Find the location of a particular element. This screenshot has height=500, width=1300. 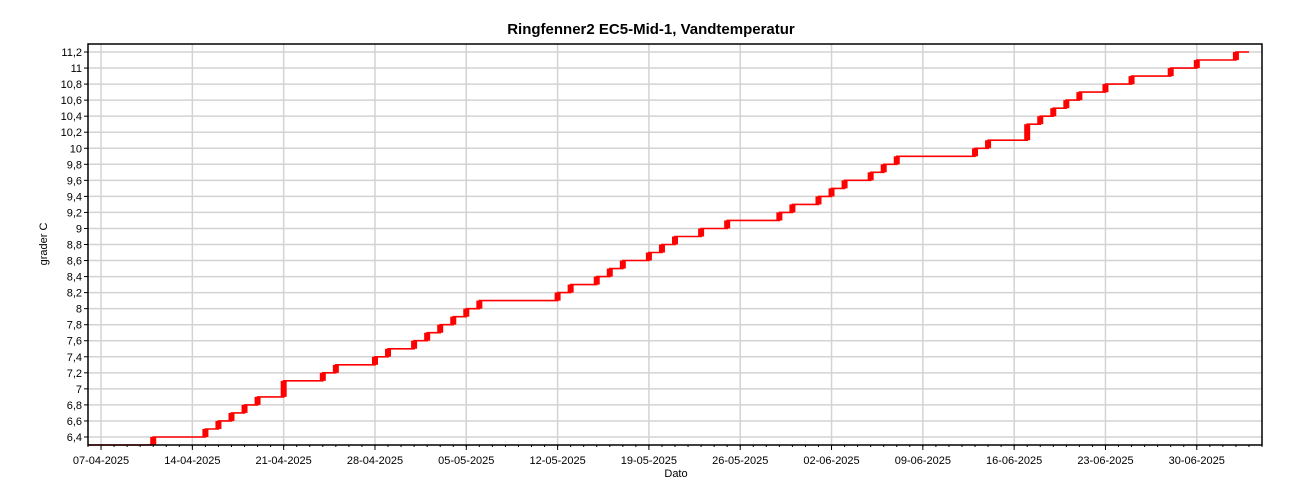

y-axis-label: grader C is located at coordinates (44, 244).